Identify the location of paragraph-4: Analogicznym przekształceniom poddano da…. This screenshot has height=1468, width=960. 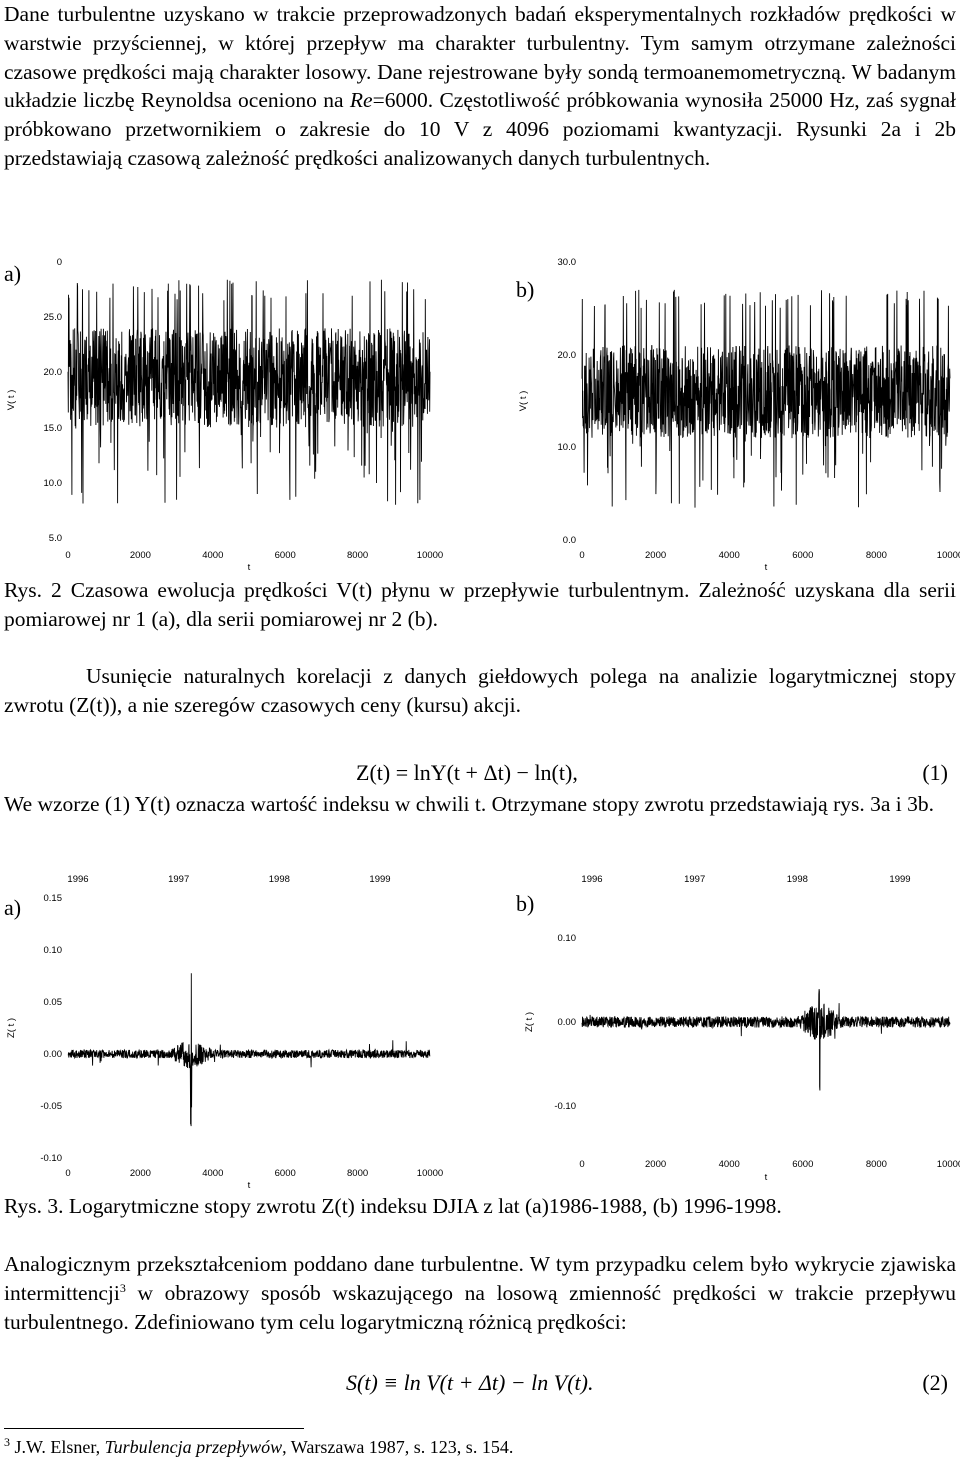
(480, 1293).